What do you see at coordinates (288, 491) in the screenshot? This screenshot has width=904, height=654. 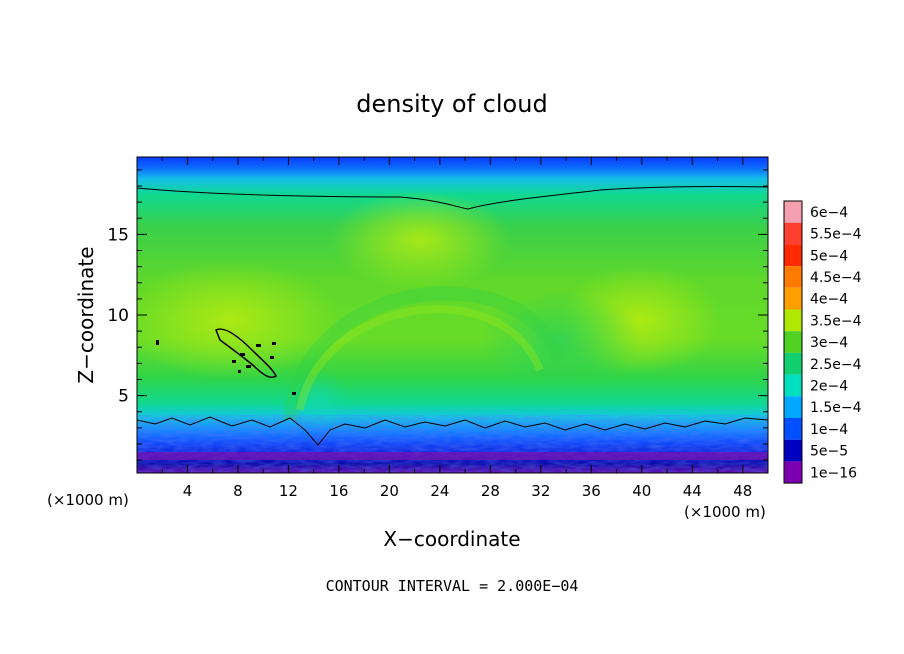 I see `x-tick-label: 12` at bounding box center [288, 491].